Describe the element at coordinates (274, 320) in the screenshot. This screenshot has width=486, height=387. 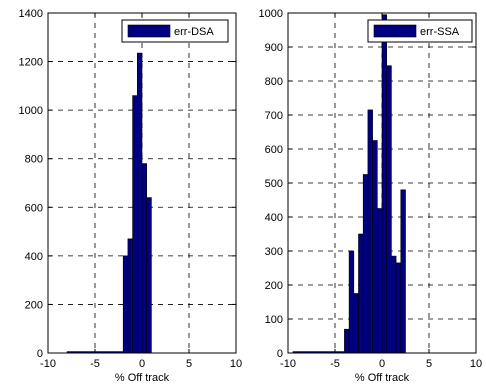
I see `y-tick-label: 100` at that location.